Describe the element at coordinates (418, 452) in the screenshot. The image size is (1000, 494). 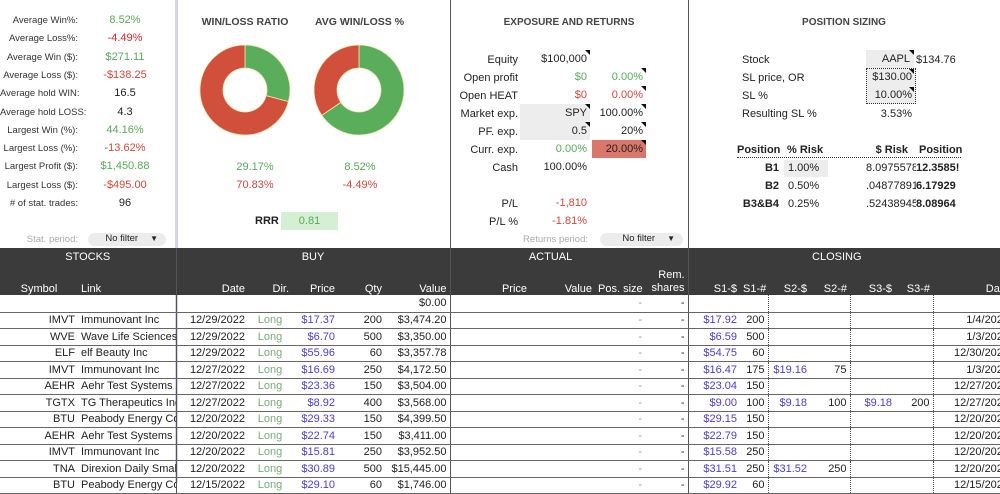
I see `cell-value: $3,952.50` at that location.